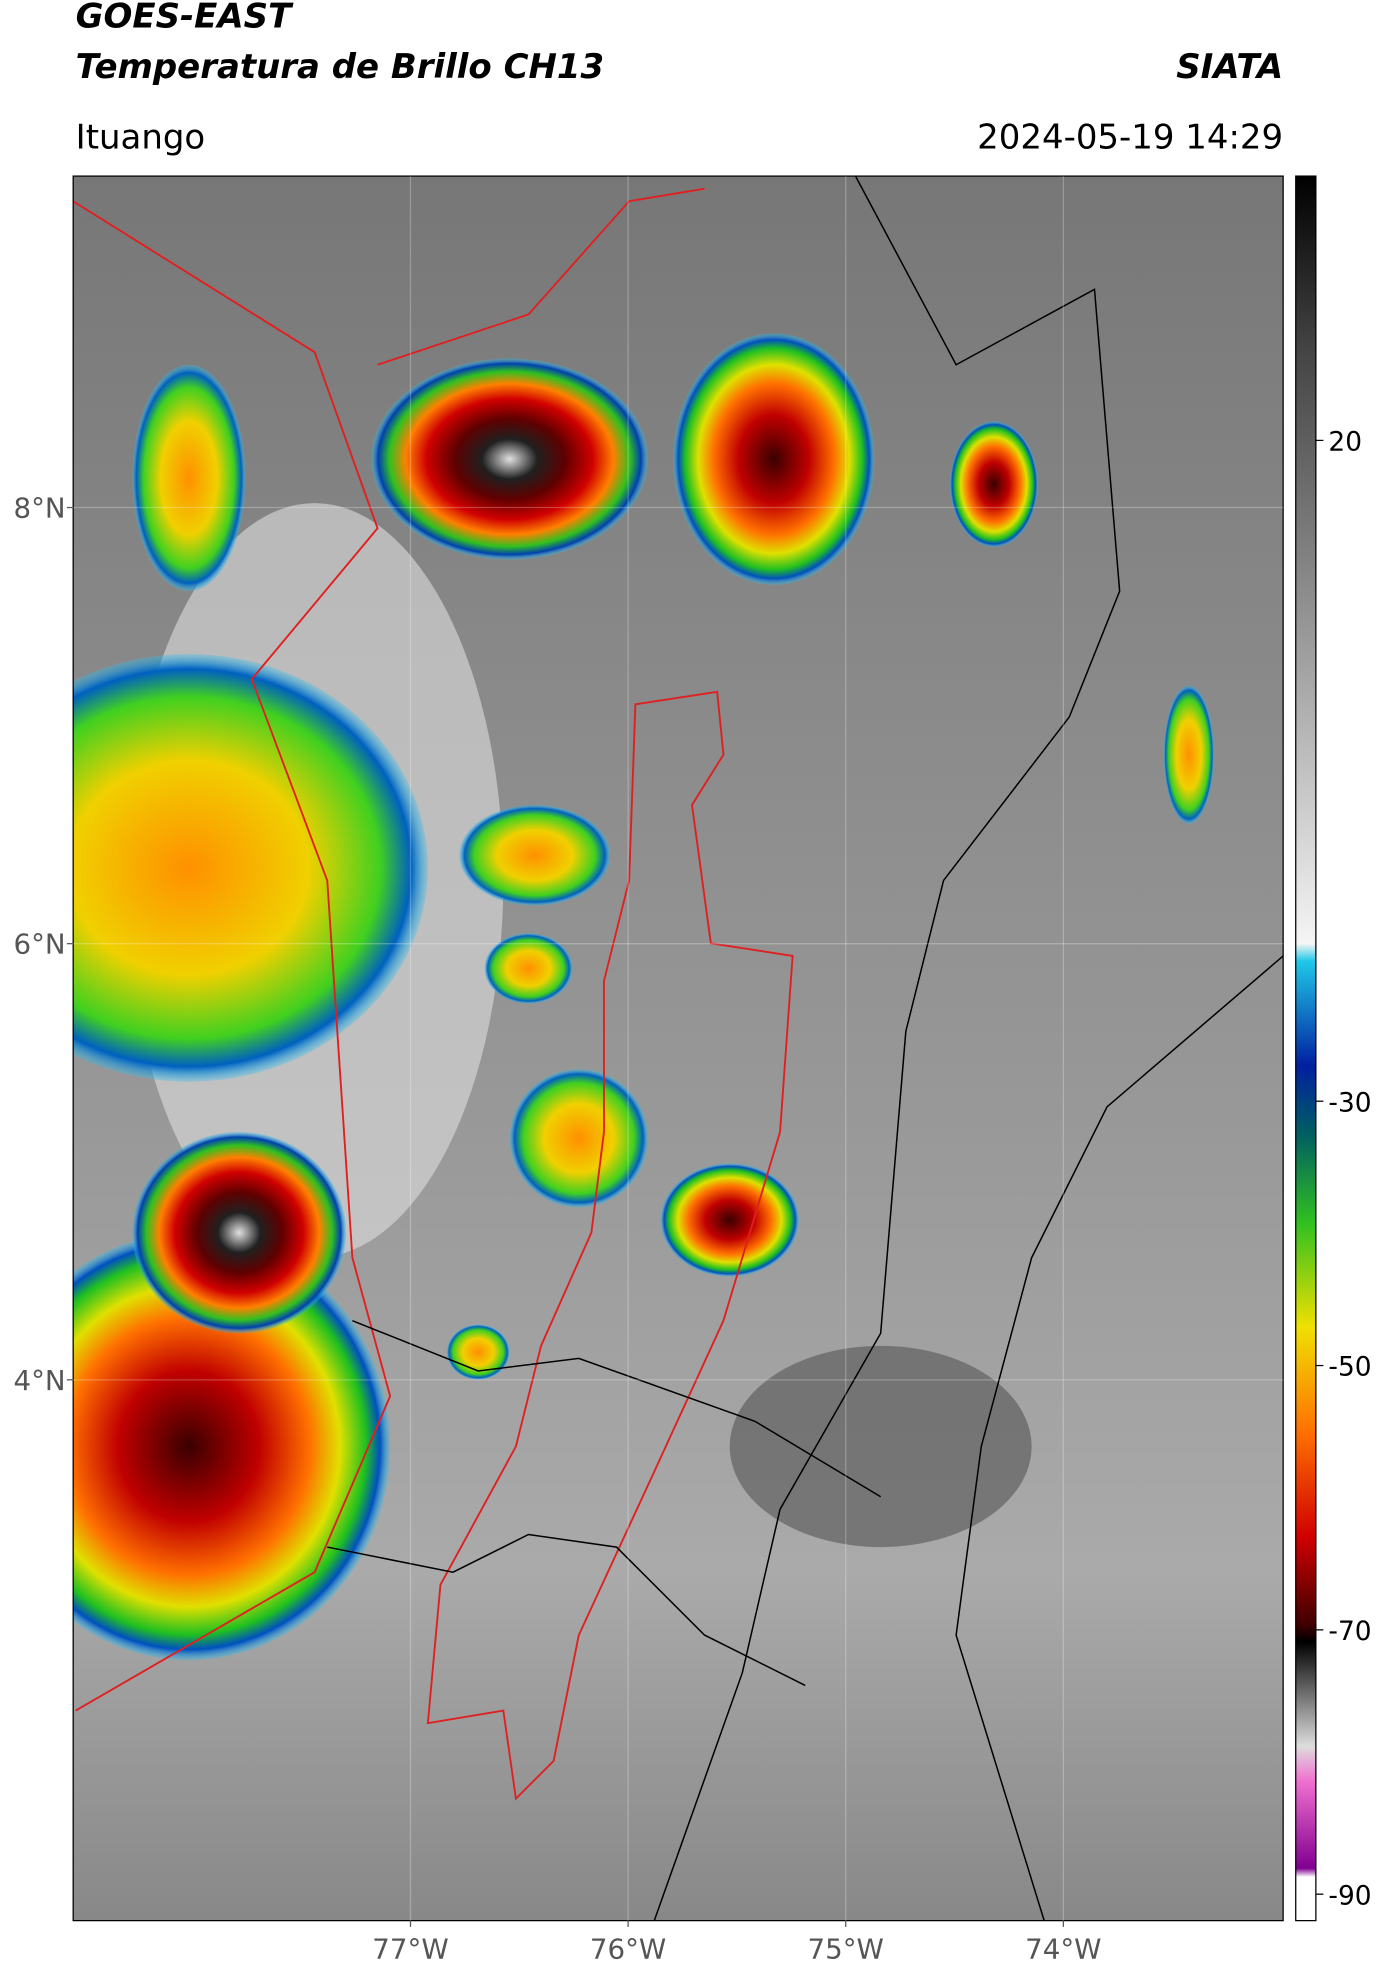 The height and width of the screenshot is (1981, 1384). I want to click on lat-tick-label: 4°N, so click(40, 1380).